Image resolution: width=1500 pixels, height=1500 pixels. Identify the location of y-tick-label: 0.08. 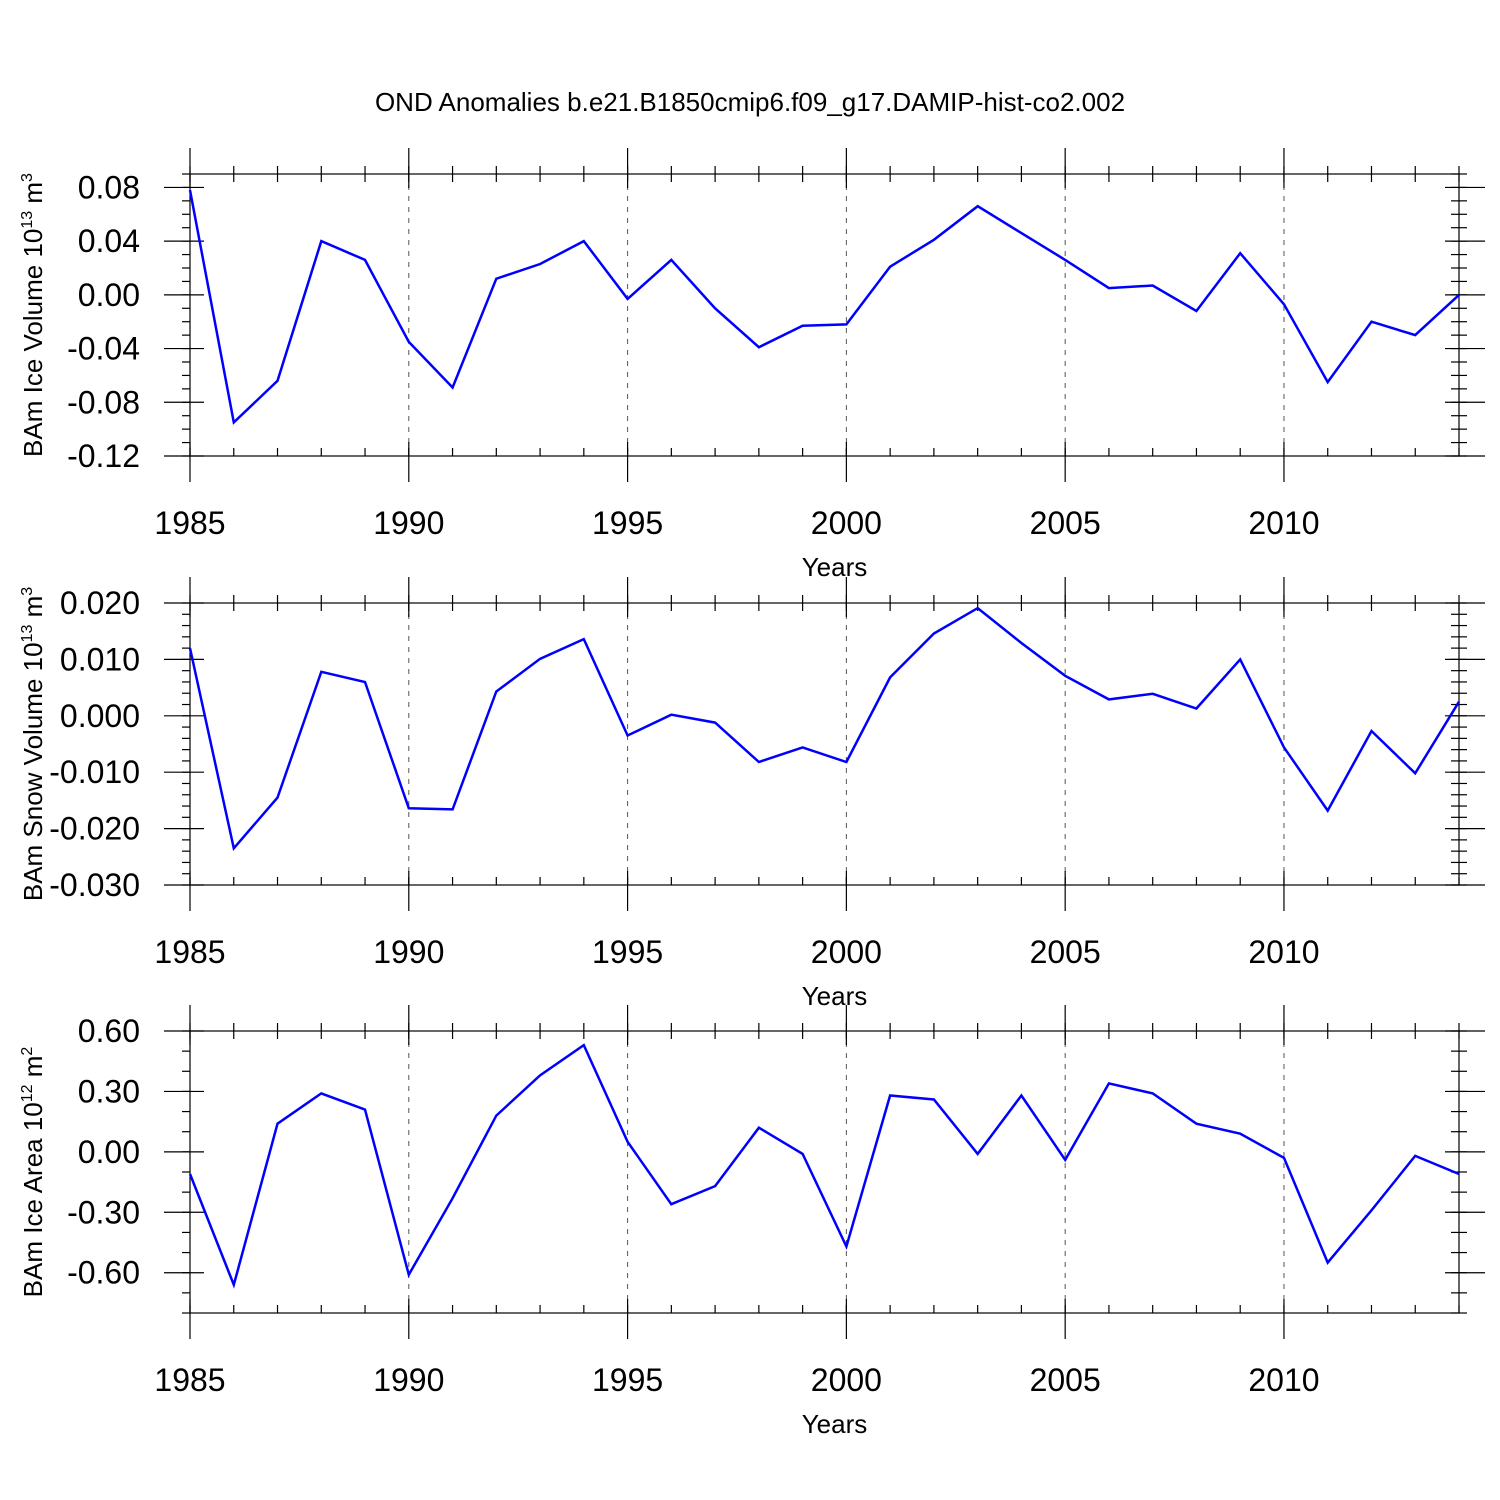
(109, 187).